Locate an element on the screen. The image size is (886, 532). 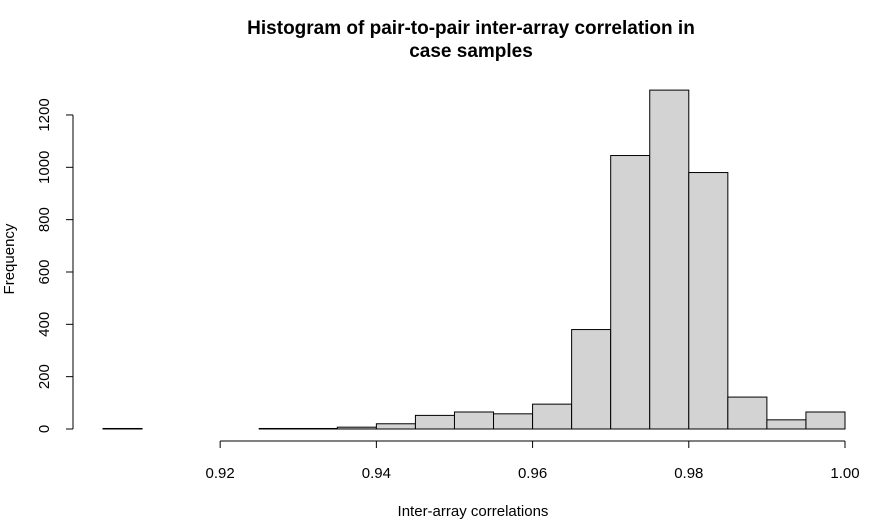
x-axis-tick-label: 0.92 is located at coordinates (220, 473).